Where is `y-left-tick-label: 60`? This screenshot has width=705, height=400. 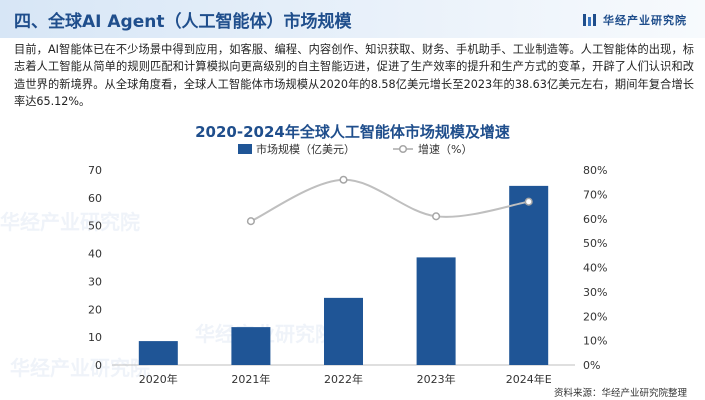 y-left-tick-label: 60 is located at coordinates (95, 198).